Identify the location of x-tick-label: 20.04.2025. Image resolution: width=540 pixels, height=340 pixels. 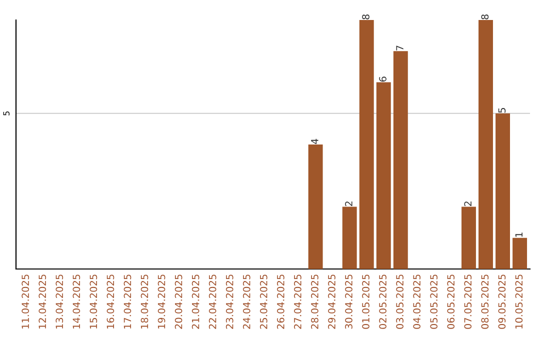
(178, 301).